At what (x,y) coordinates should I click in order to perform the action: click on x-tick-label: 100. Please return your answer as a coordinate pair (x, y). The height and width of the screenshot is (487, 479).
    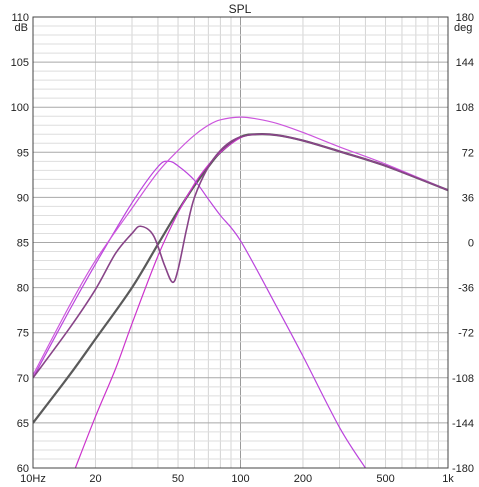
    Looking at the image, I should click on (240, 479).